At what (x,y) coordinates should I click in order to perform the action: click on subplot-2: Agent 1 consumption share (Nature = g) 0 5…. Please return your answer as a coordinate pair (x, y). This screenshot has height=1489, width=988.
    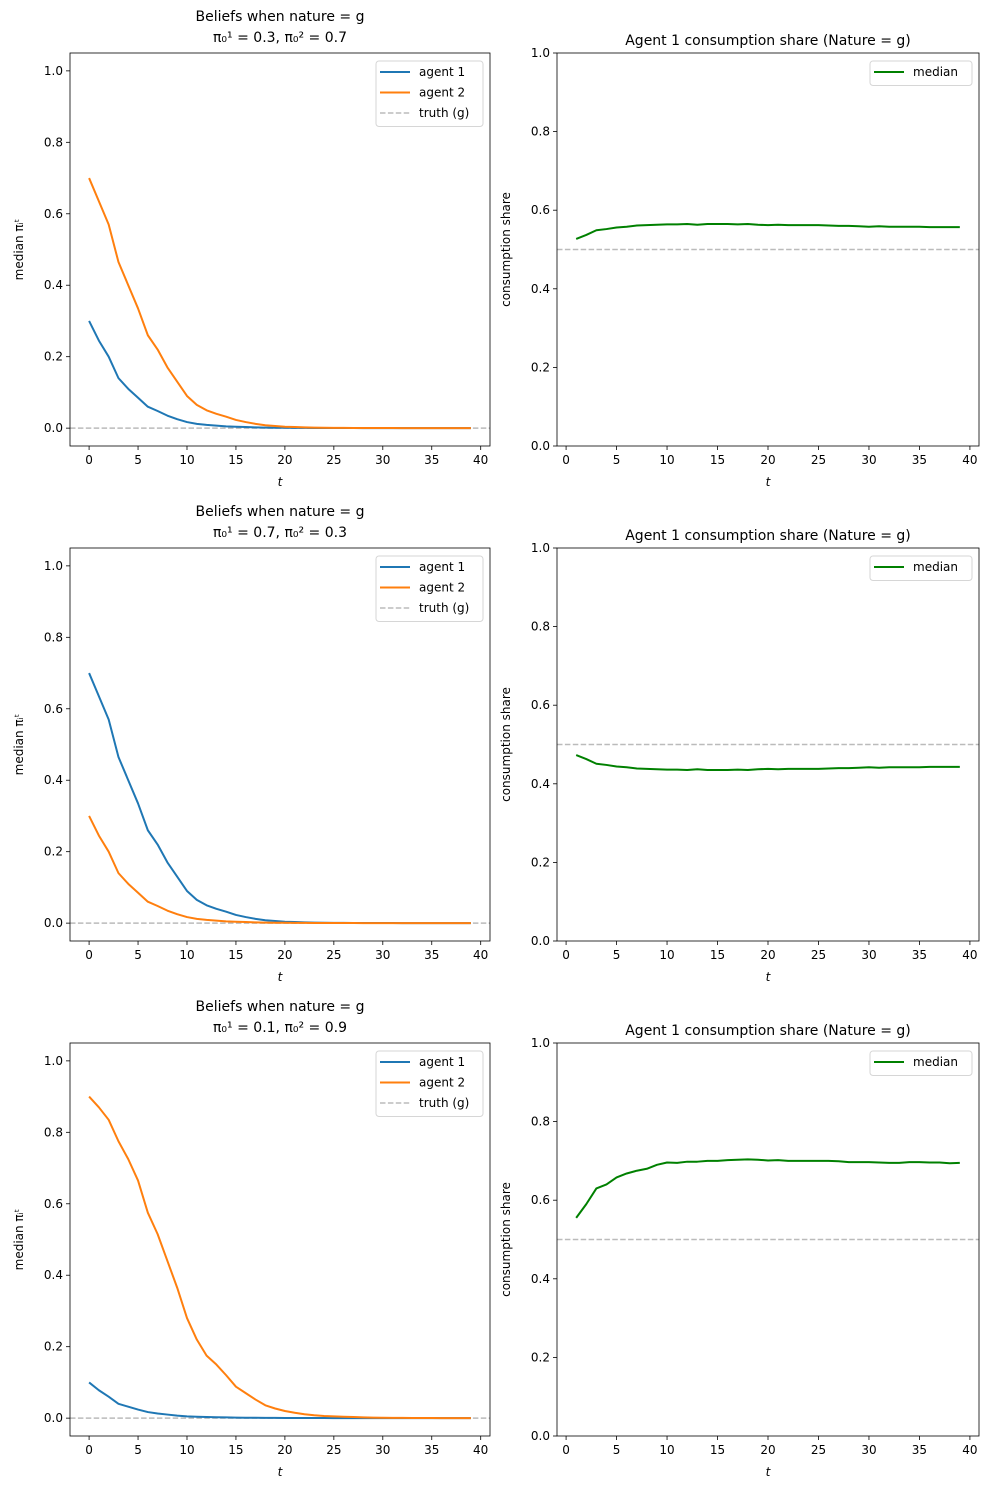
    Looking at the image, I should click on (739, 261).